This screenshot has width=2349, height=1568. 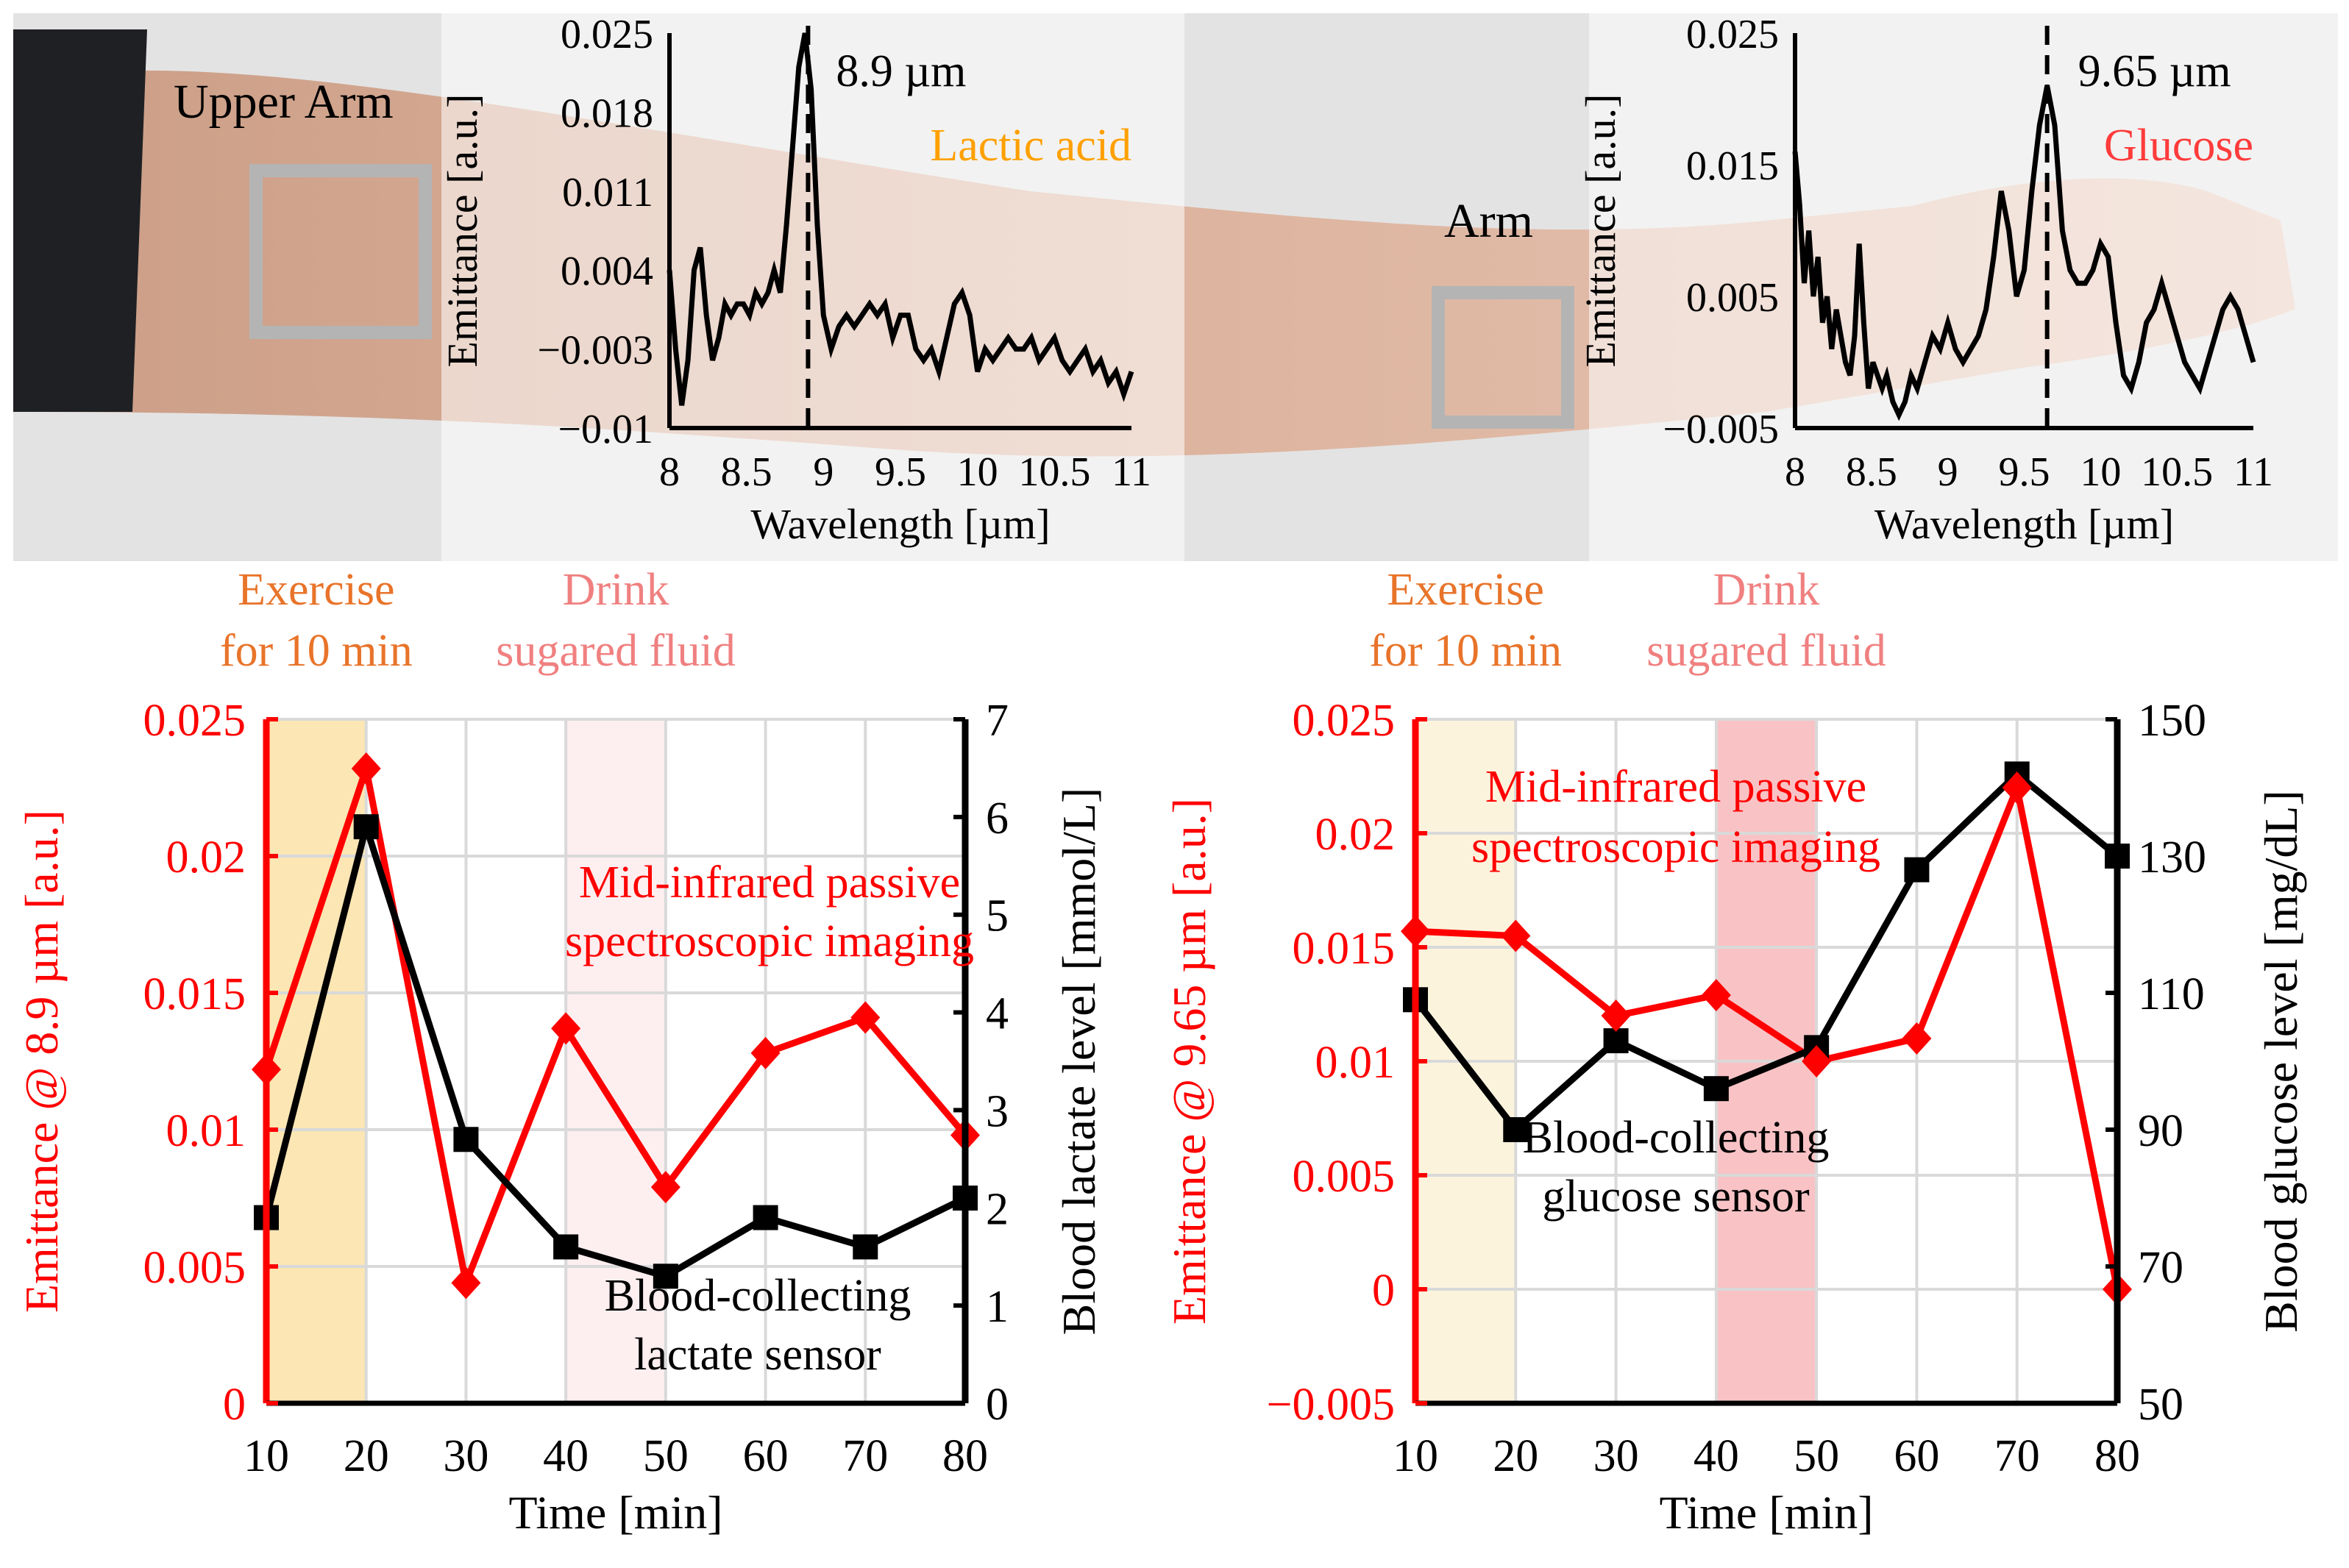 What do you see at coordinates (998, 1014) in the screenshot?
I see `y-tick-label-right: 4` at bounding box center [998, 1014].